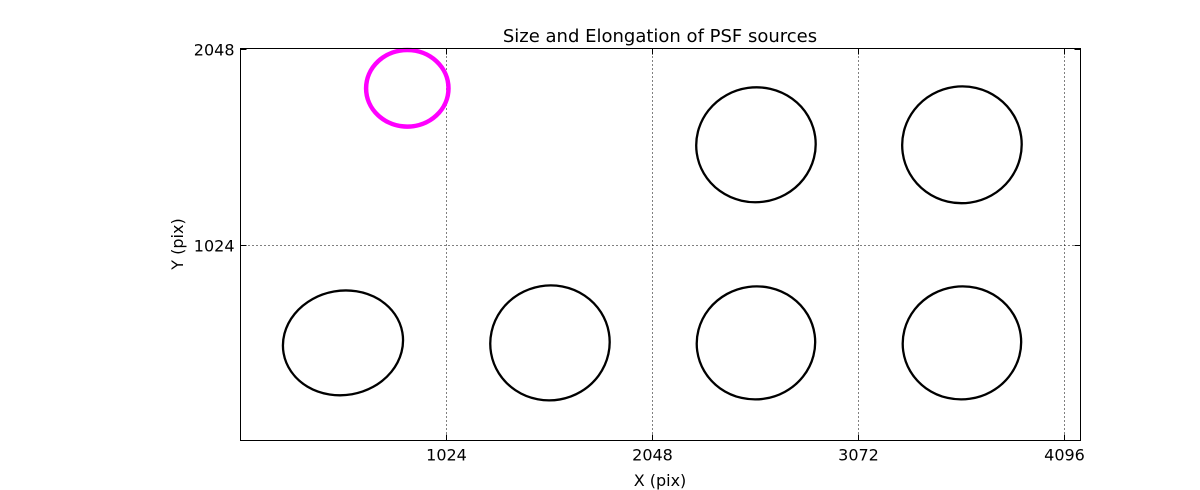 The image size is (1200, 490). Describe the element at coordinates (660, 36) in the screenshot. I see `chart-title: Size and Elongation of PSF sources` at that location.